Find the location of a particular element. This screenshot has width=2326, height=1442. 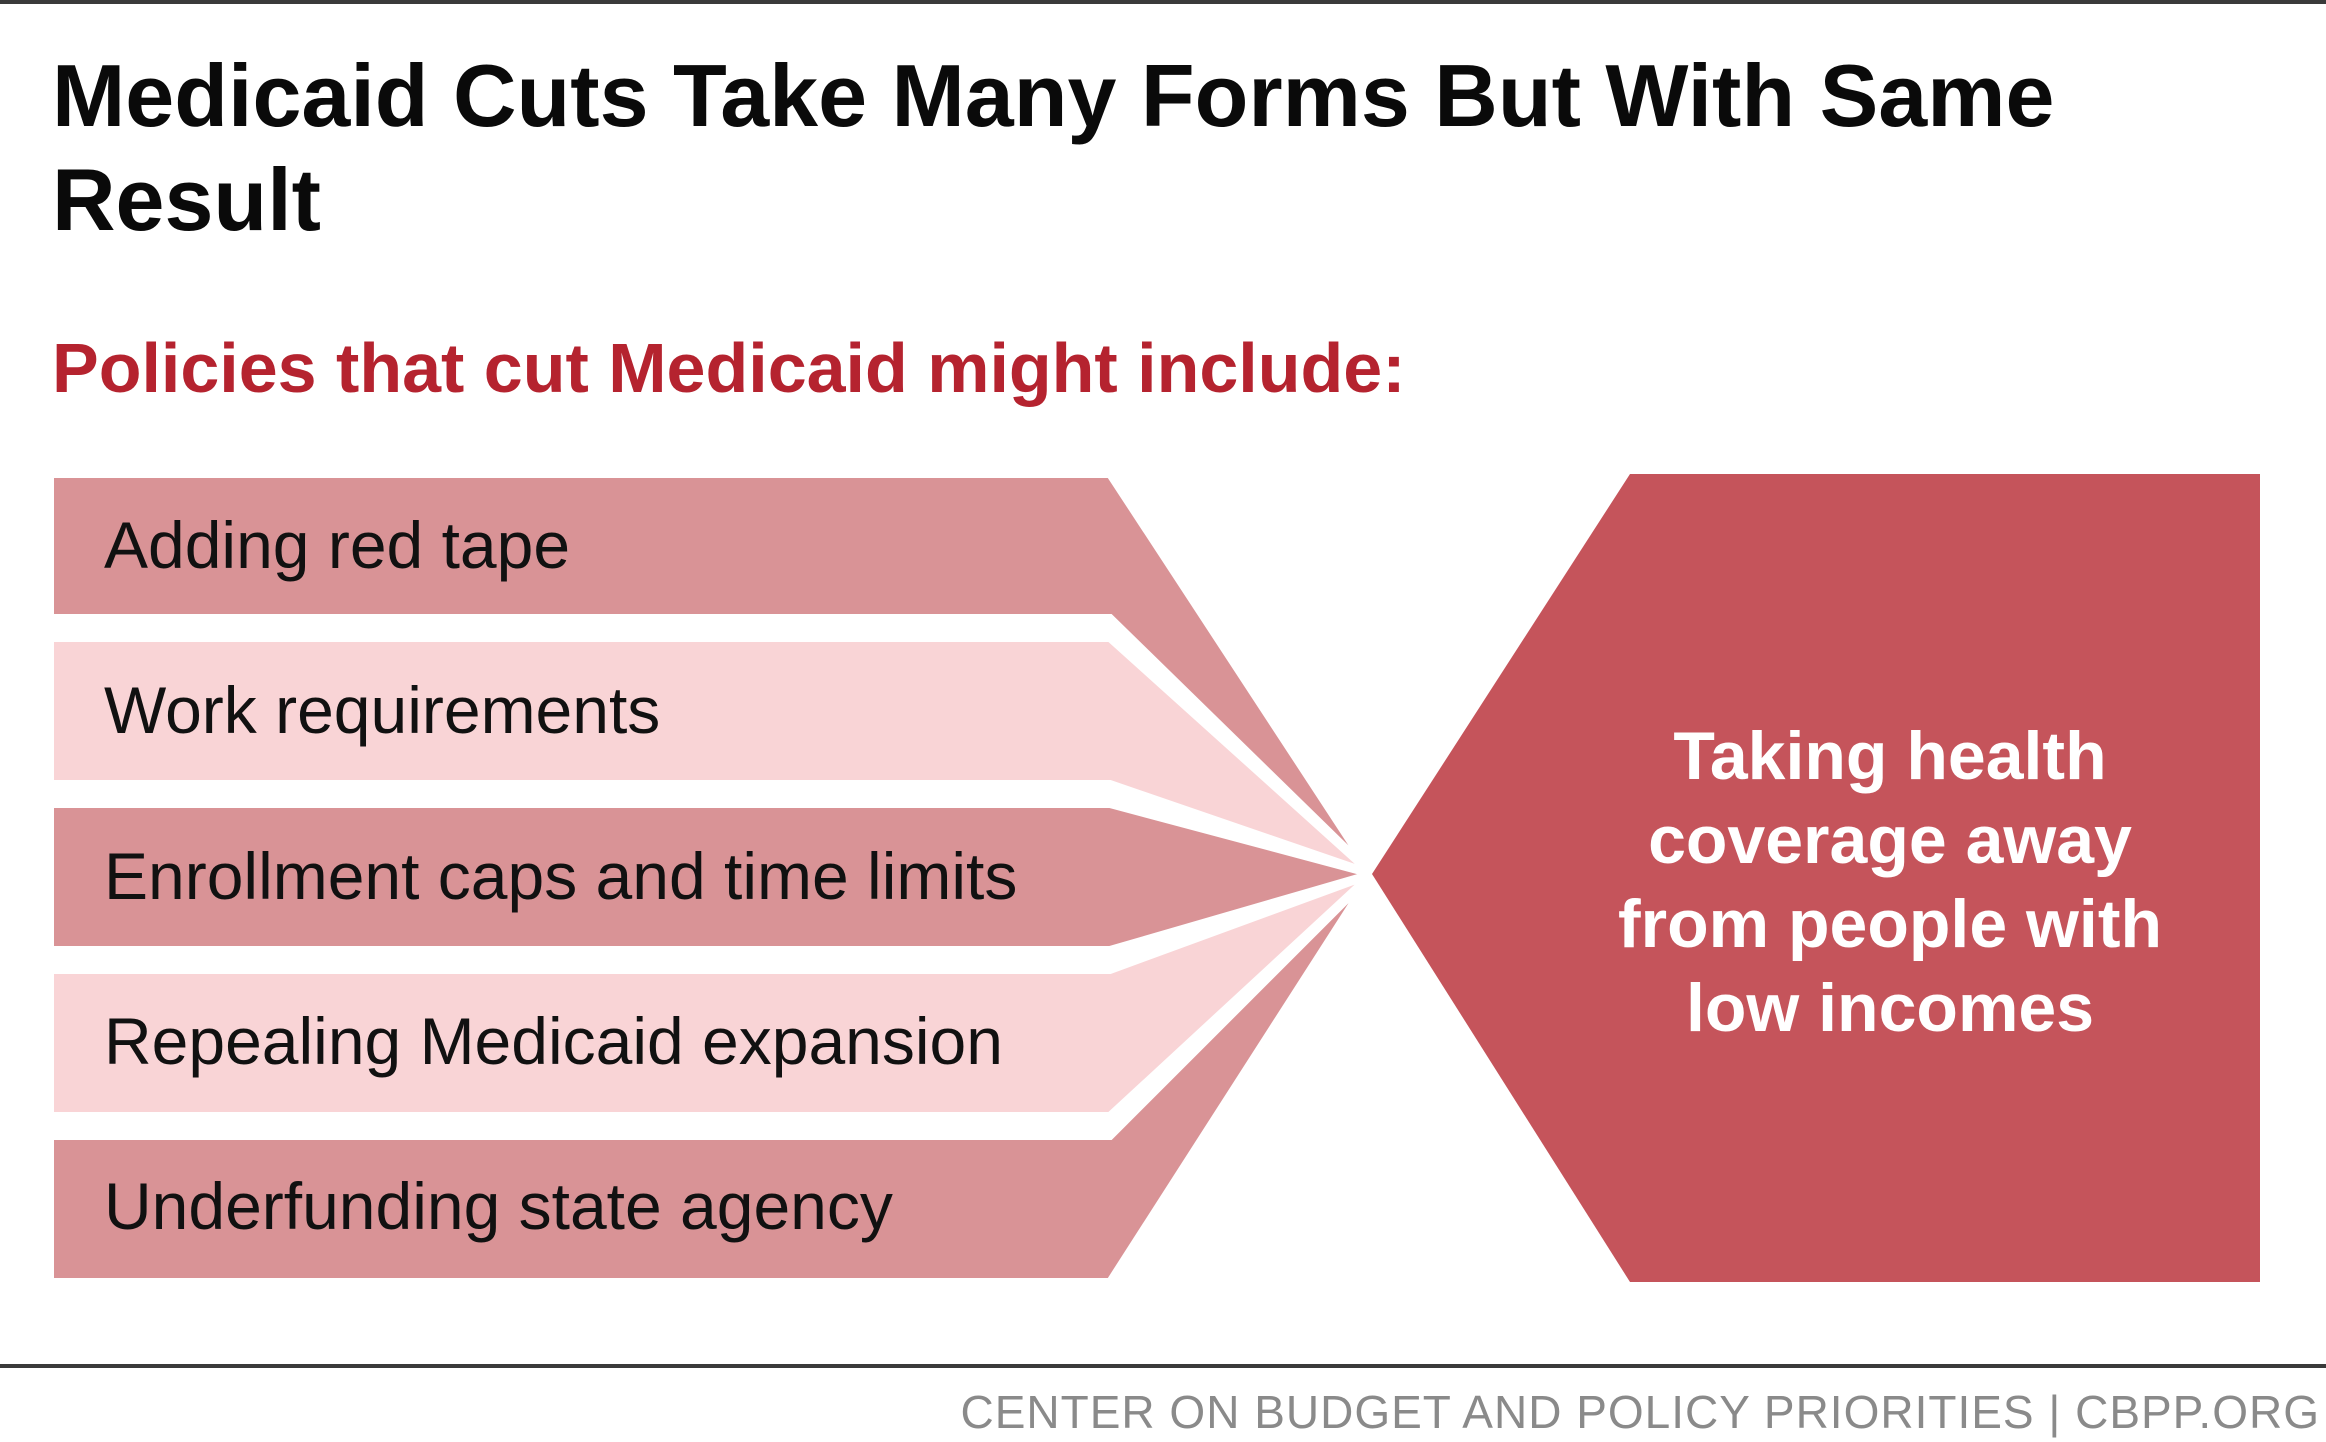

policy-label-4: Repealing Medicaid expansion is located at coordinates (553, 1041).